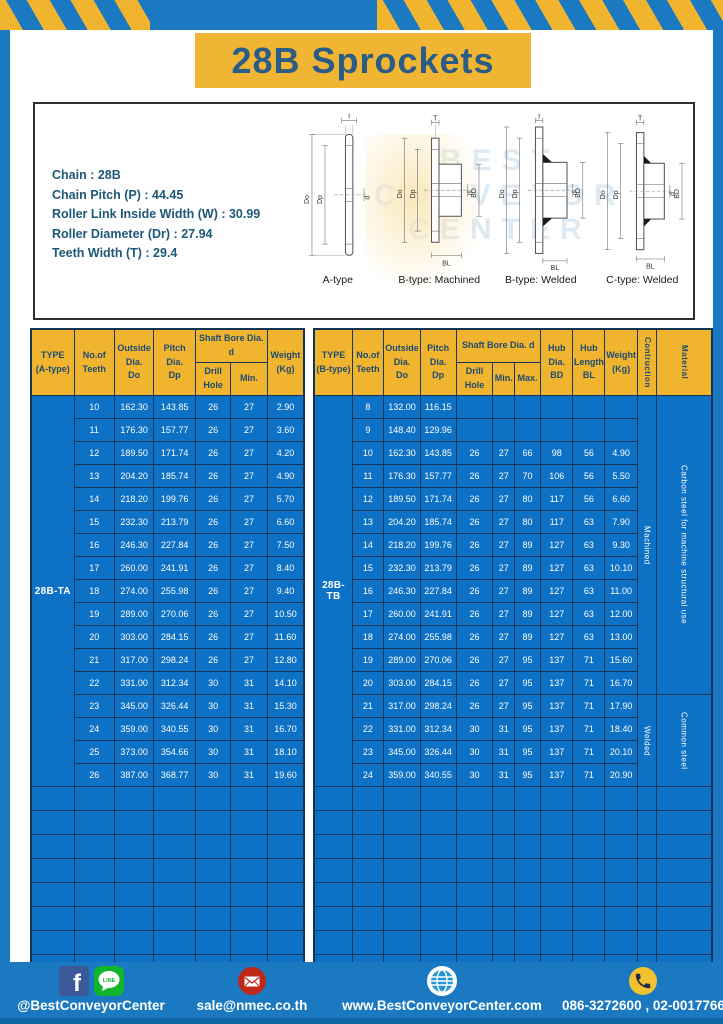  What do you see at coordinates (168, 545) in the screenshot?
I see `table-row: 16 246.30 227.84 26 27 7.50` at bounding box center [168, 545].